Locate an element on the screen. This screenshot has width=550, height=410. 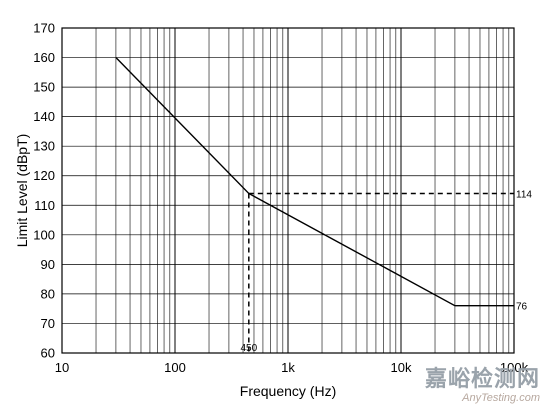
y-tick-label: 140 is located at coordinates (44, 116).